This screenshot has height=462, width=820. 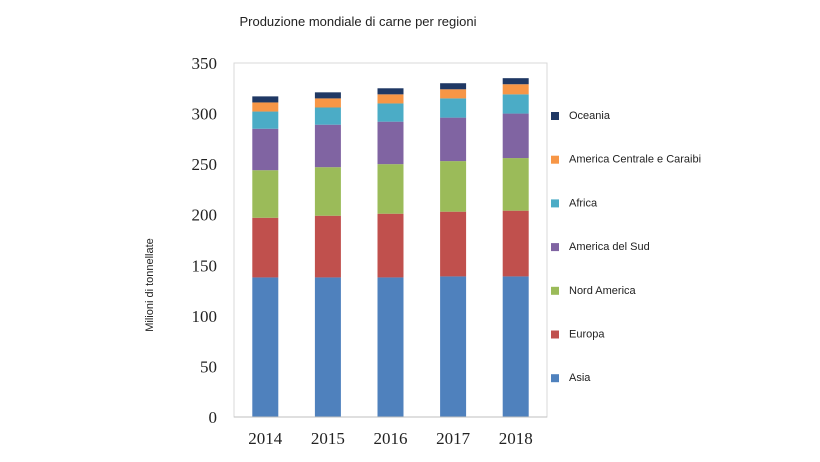 I want to click on y-tick-label: 0, so click(x=213, y=417).